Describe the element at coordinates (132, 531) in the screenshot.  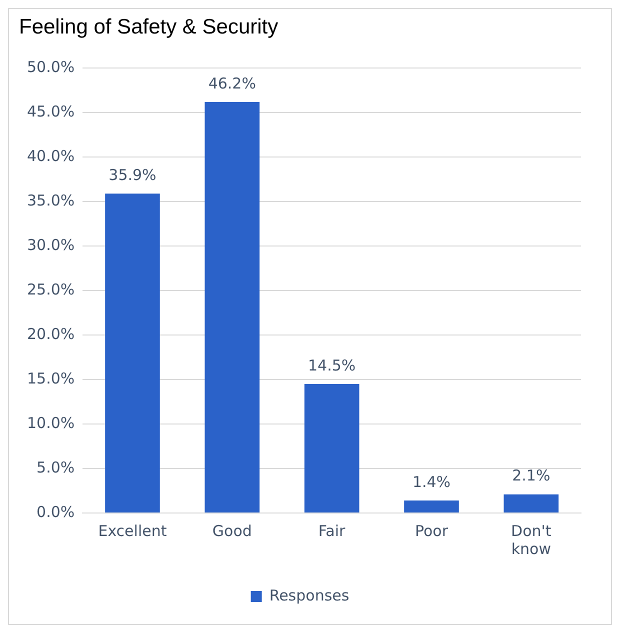
I see `x-tick-label: Excellent` at that location.